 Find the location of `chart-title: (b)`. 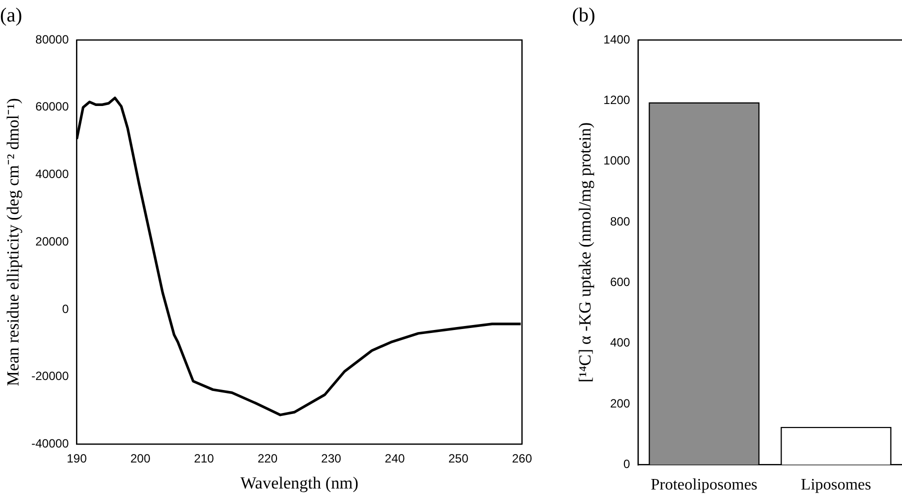

chart-title: (b) is located at coordinates (584, 15).